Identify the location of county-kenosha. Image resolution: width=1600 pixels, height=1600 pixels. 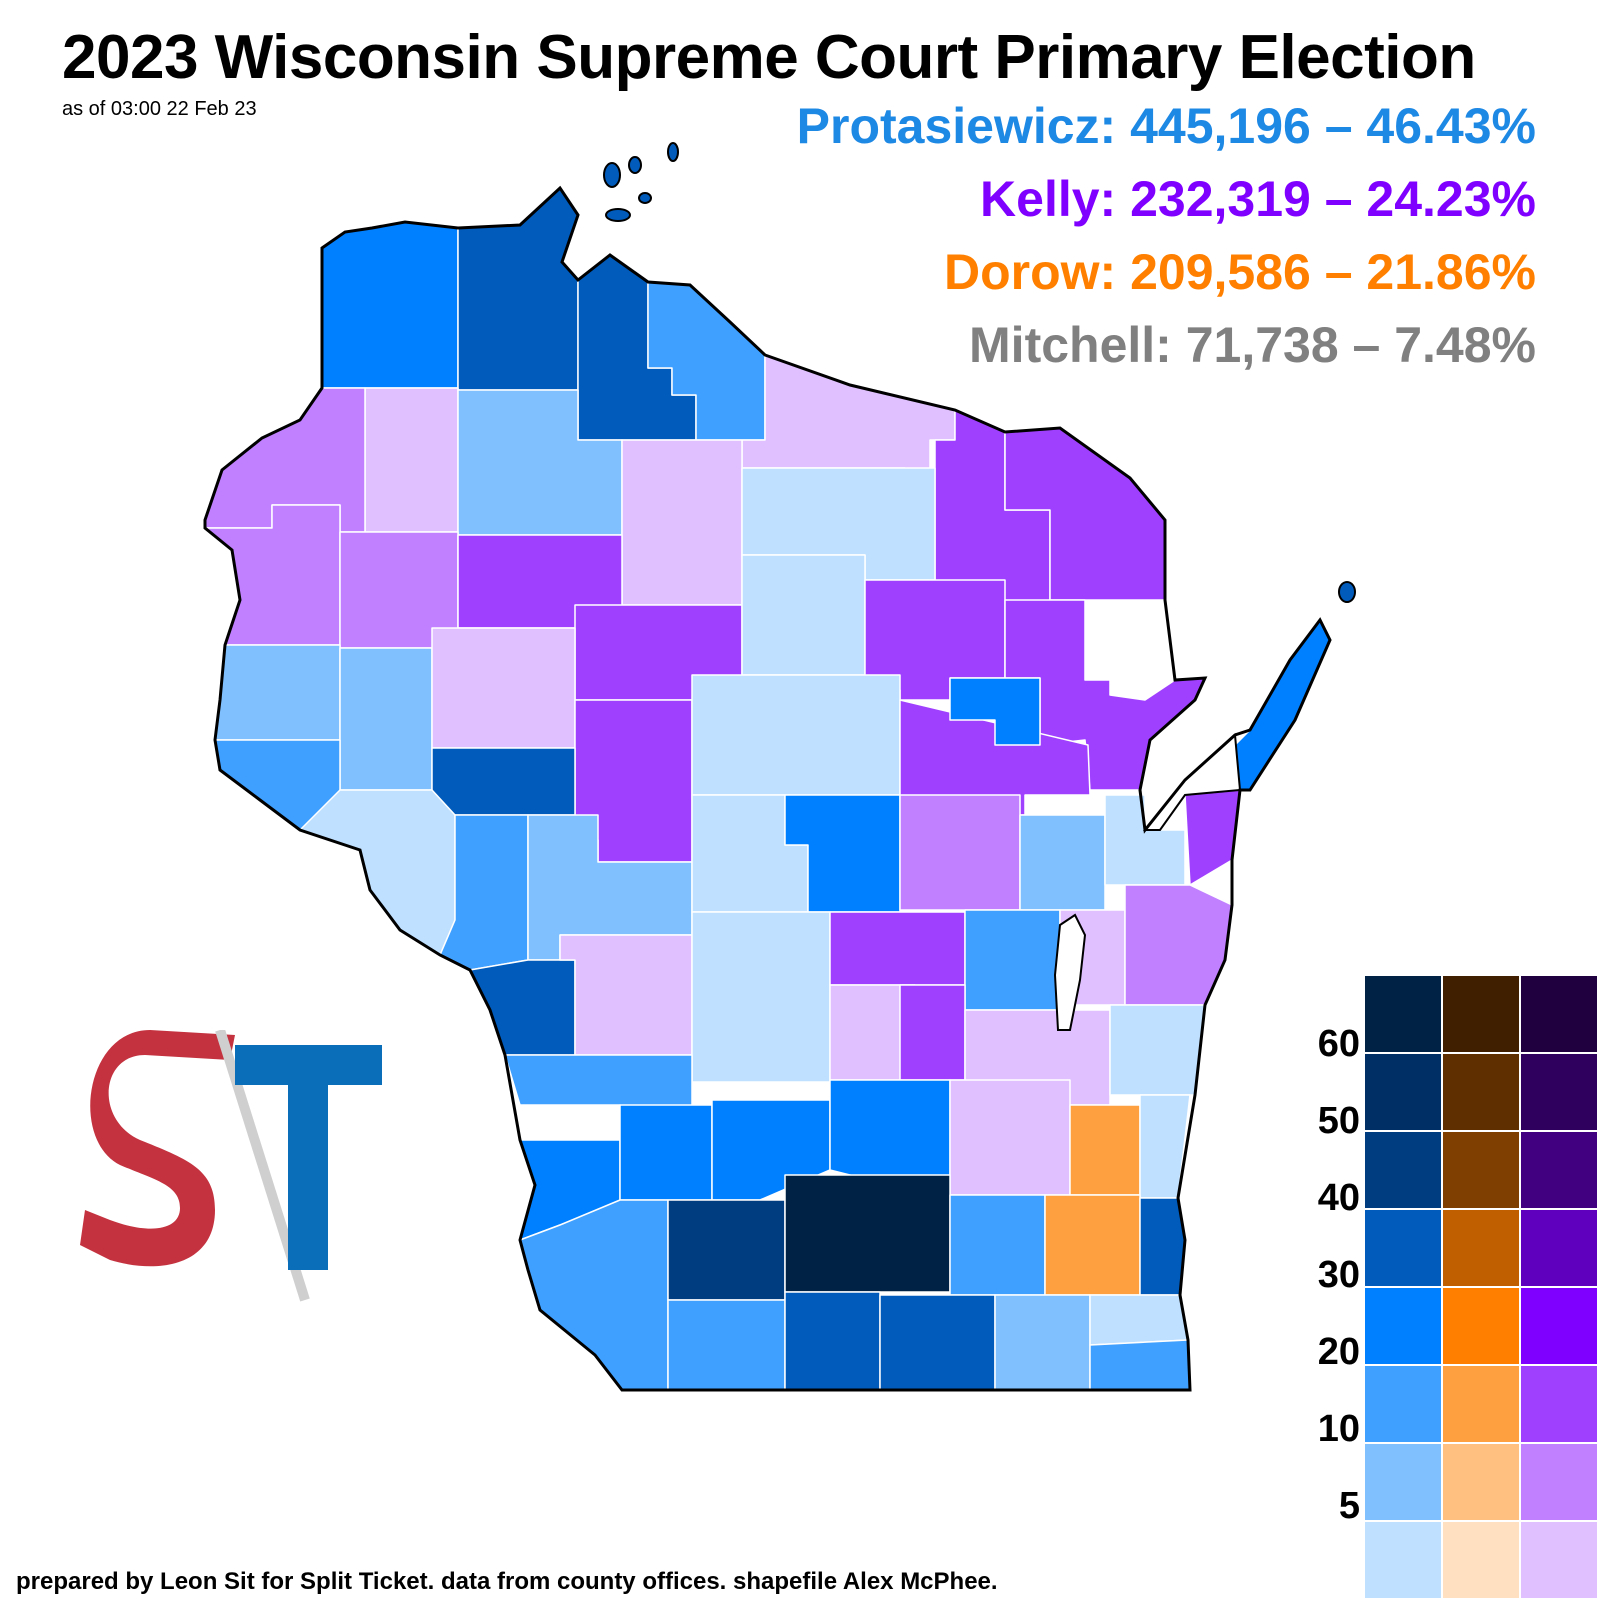
(1140, 1365).